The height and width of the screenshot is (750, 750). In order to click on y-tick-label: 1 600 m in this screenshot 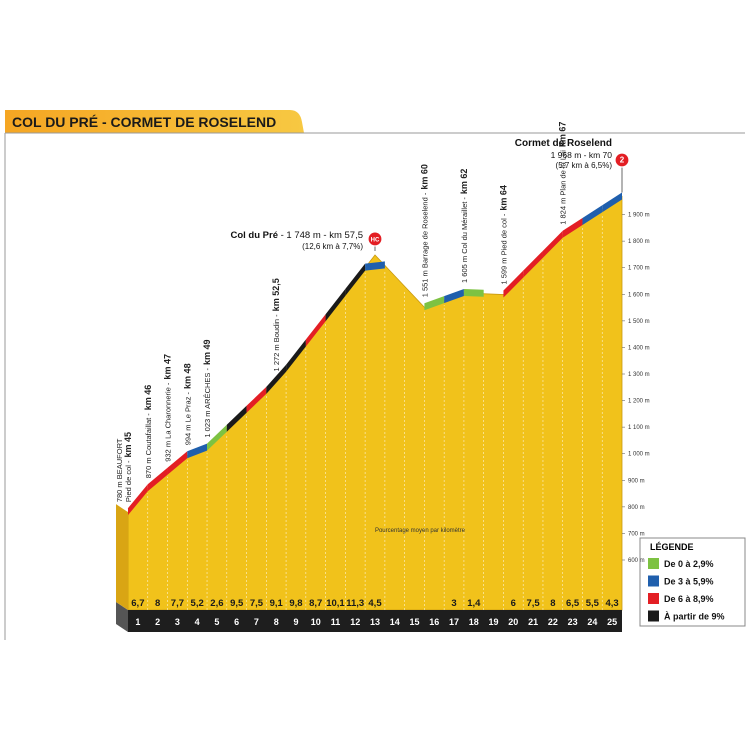, I will do `click(639, 295)`.